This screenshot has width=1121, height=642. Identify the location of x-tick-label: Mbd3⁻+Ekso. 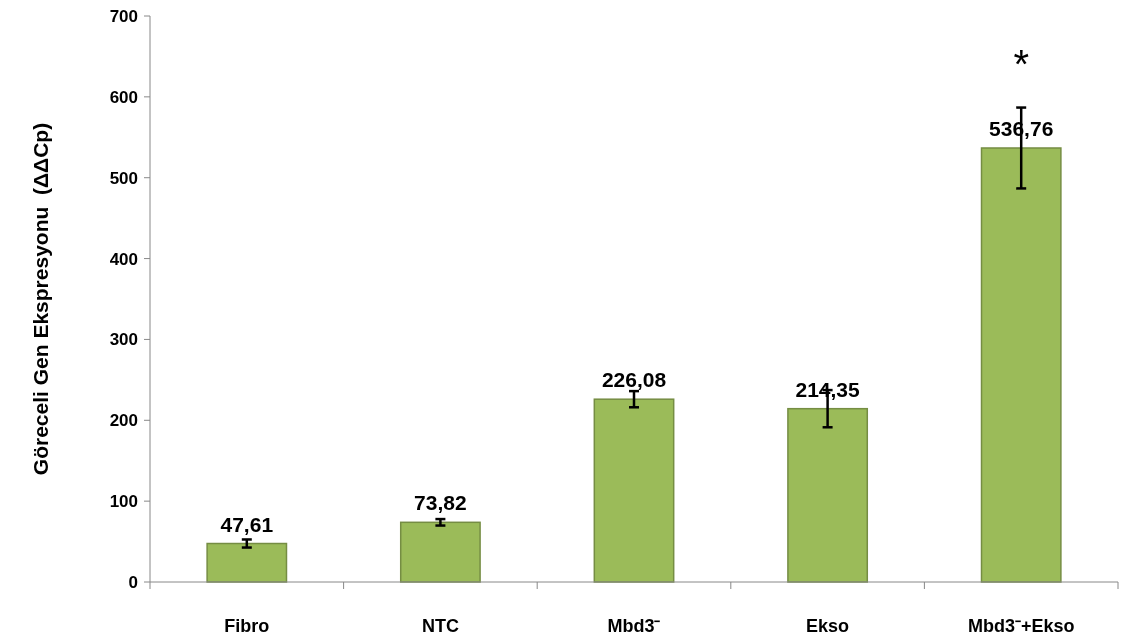
(1021, 626).